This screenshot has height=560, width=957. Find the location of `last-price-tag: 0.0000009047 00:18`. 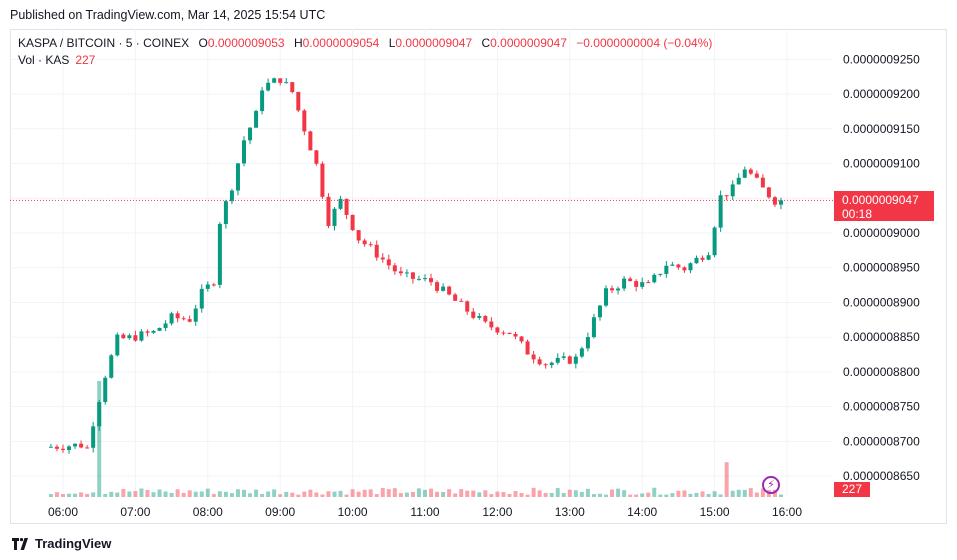

last-price-tag: 0.0000009047 00:18 is located at coordinates (884, 206).